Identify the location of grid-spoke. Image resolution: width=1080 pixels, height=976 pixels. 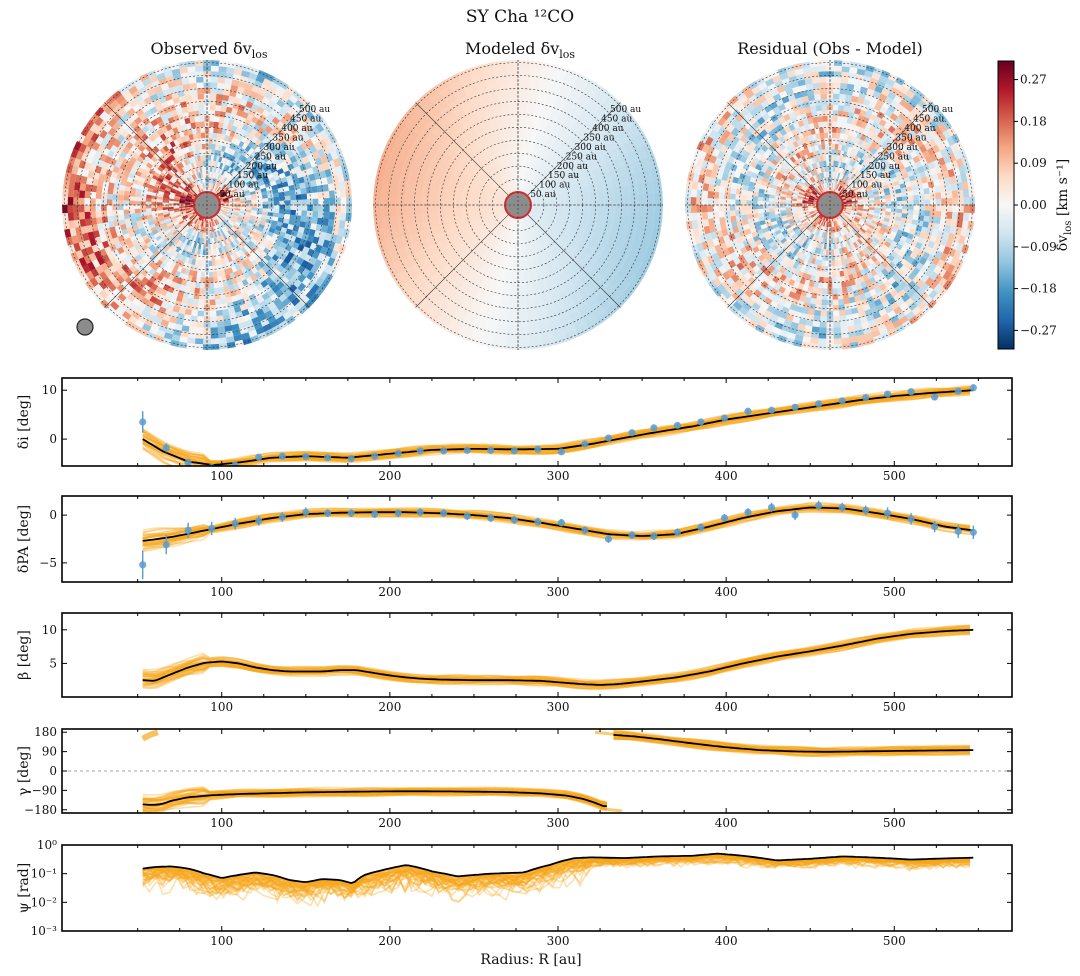
(156, 256).